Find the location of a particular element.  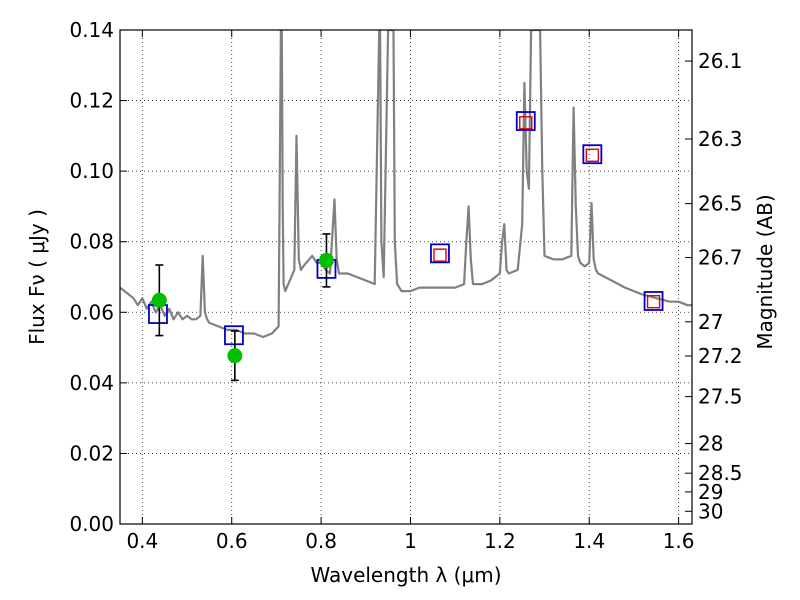

x-tick-label: 0.6 is located at coordinates (232, 541).